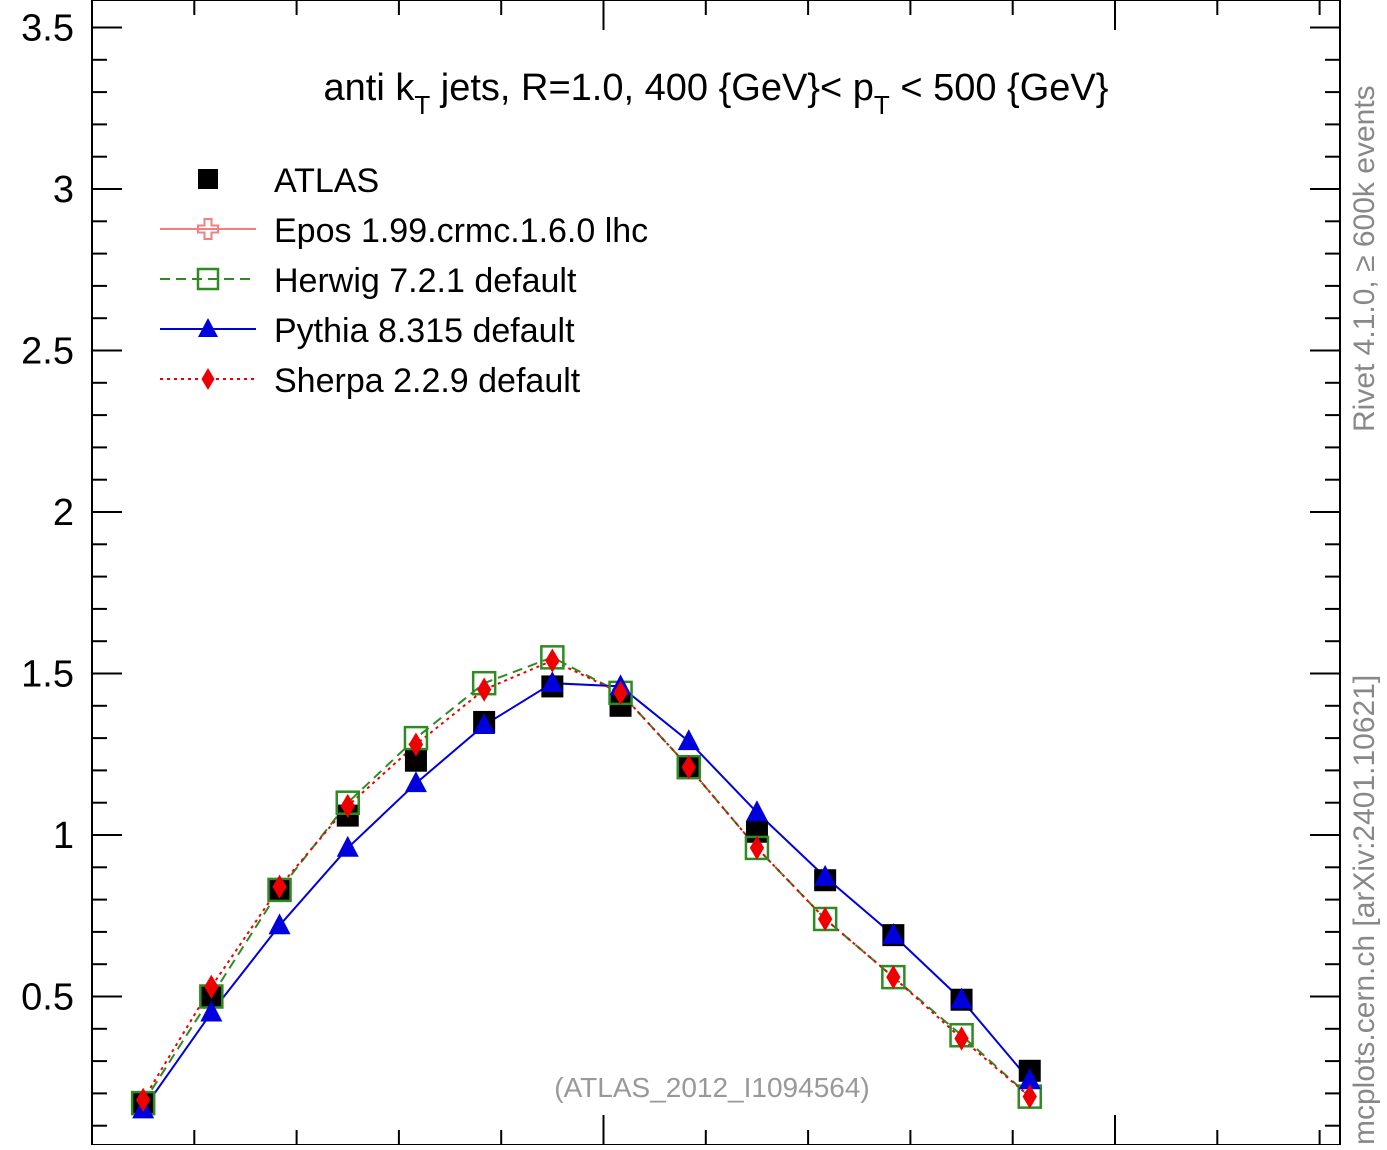 The image size is (1387, 1150). What do you see at coordinates (47, 675) in the screenshot?
I see `y-tick-label: 1.5` at bounding box center [47, 675].